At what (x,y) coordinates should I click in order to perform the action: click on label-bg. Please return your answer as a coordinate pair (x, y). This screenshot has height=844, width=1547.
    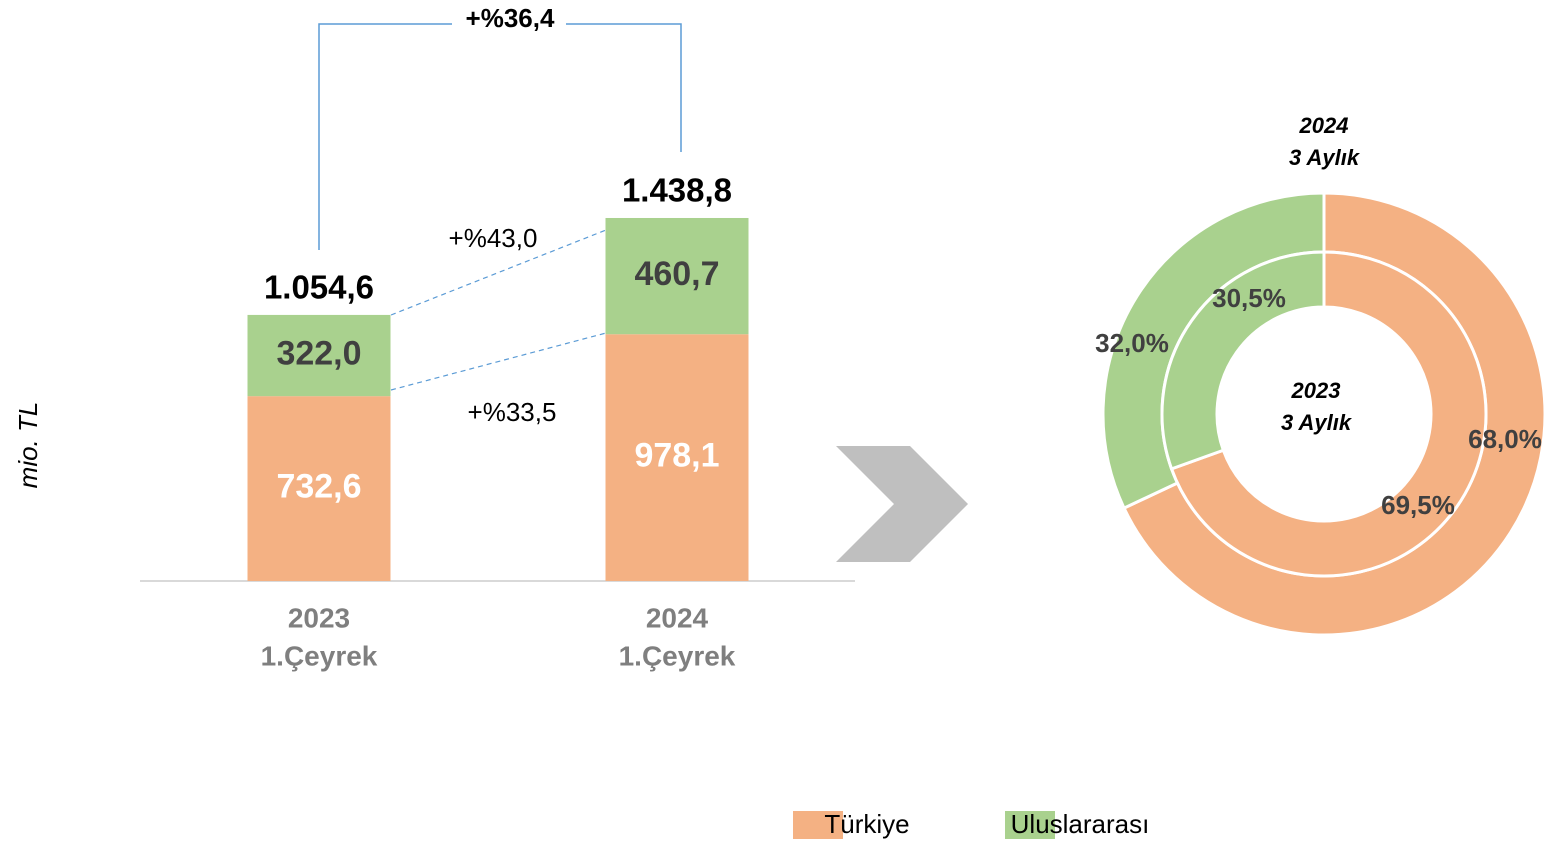
    Looking at the image, I should click on (509, 20).